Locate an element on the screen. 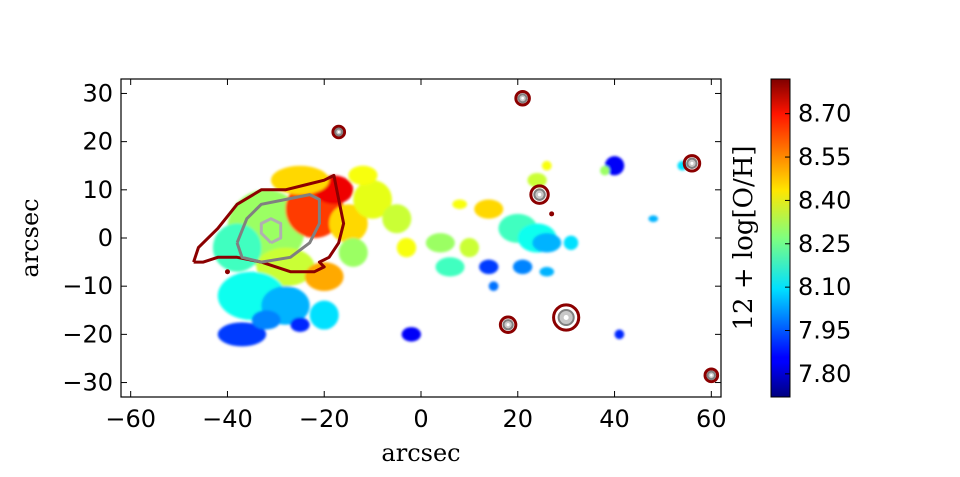  y-tick-label-1: 20 is located at coordinates (97, 142).